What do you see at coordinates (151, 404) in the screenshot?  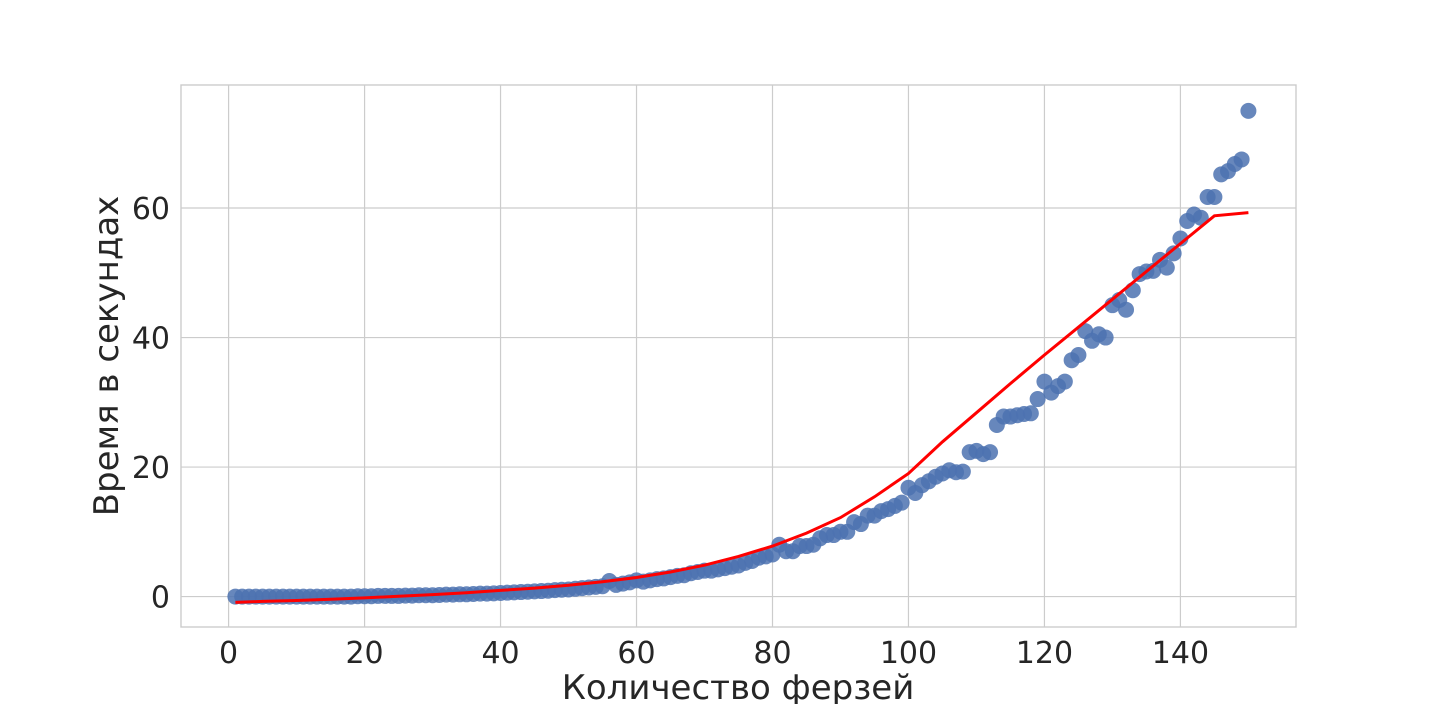 I see `y-tick-labels: 0 20 40 60` at bounding box center [151, 404].